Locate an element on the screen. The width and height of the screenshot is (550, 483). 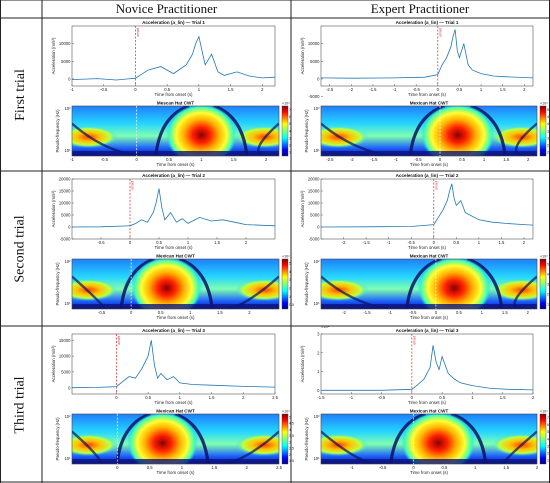
colorbar-tick-label: 4 is located at coordinates (290, 430).